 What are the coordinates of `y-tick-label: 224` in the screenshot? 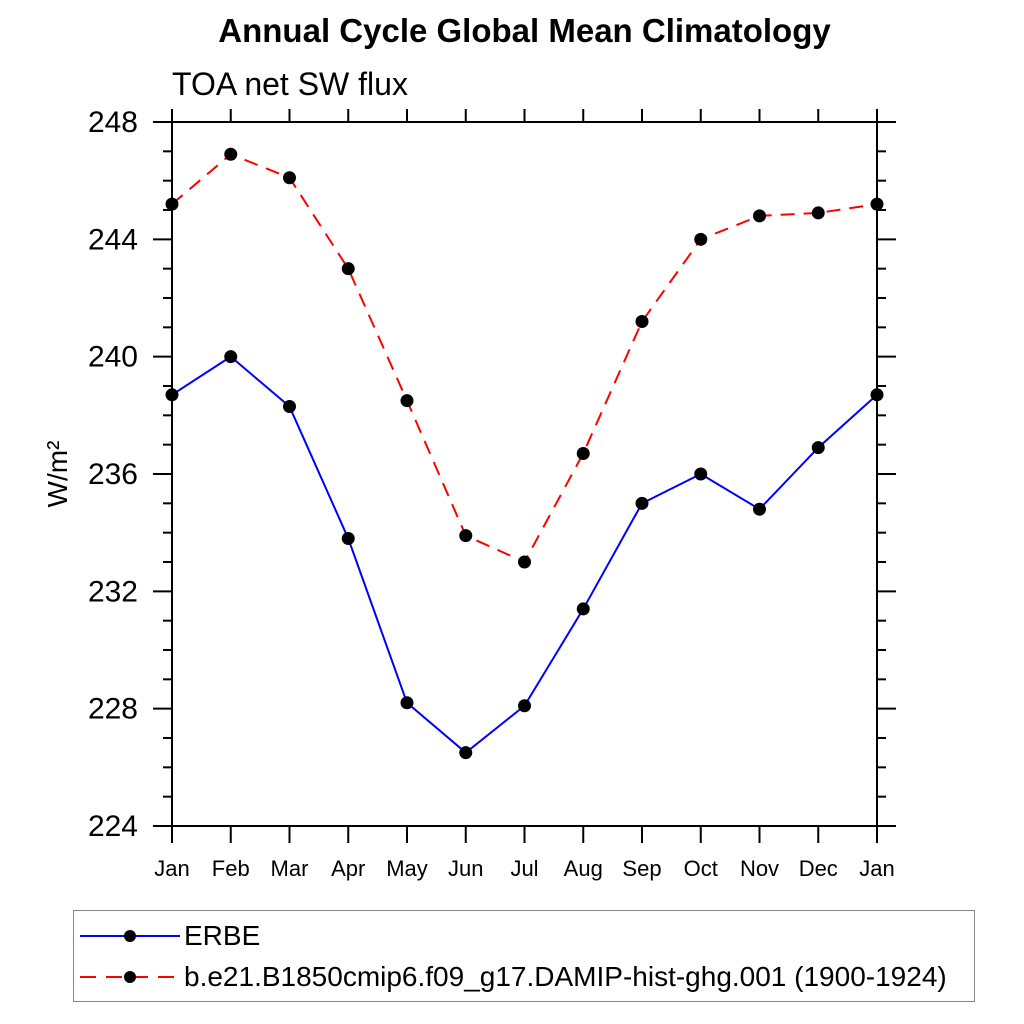 It's located at (113, 826).